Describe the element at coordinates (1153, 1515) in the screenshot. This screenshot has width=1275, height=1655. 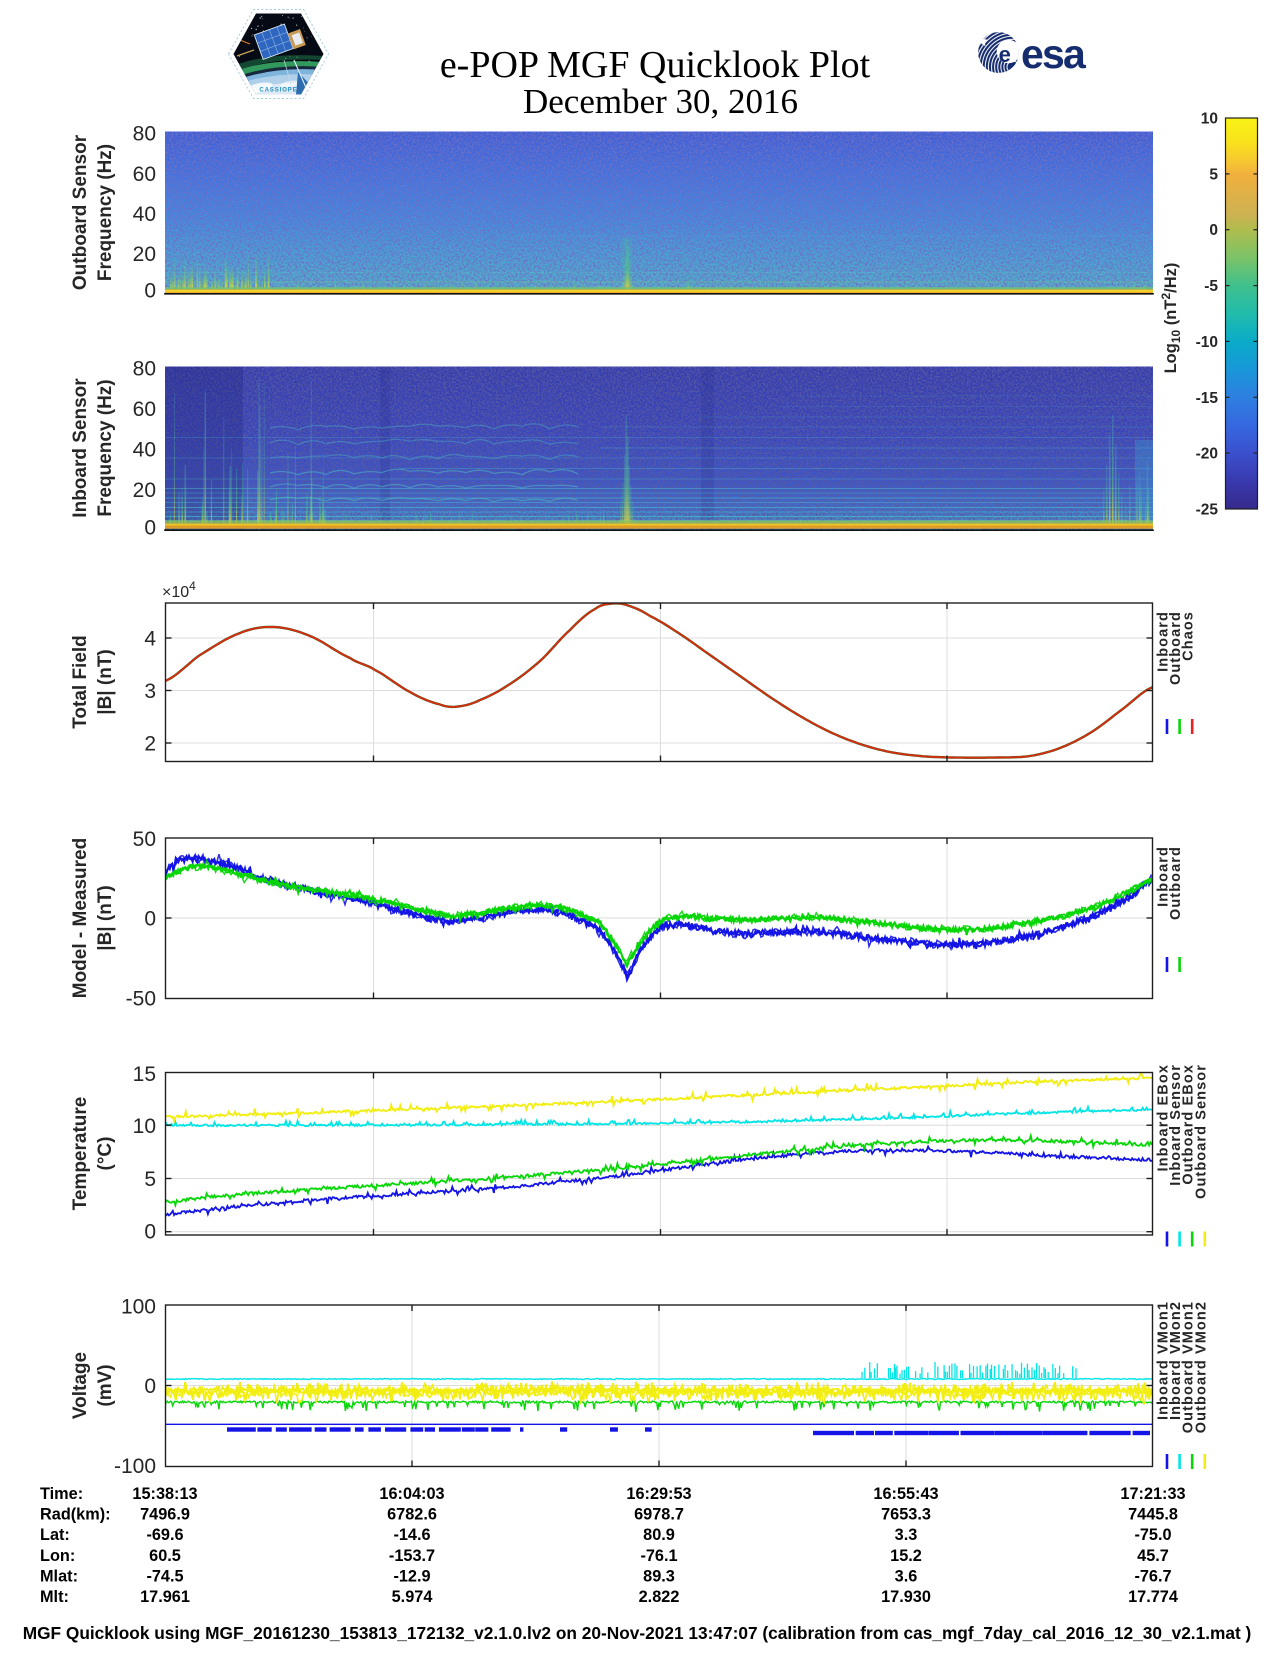
I see `svg-text: 7445.8` at that location.